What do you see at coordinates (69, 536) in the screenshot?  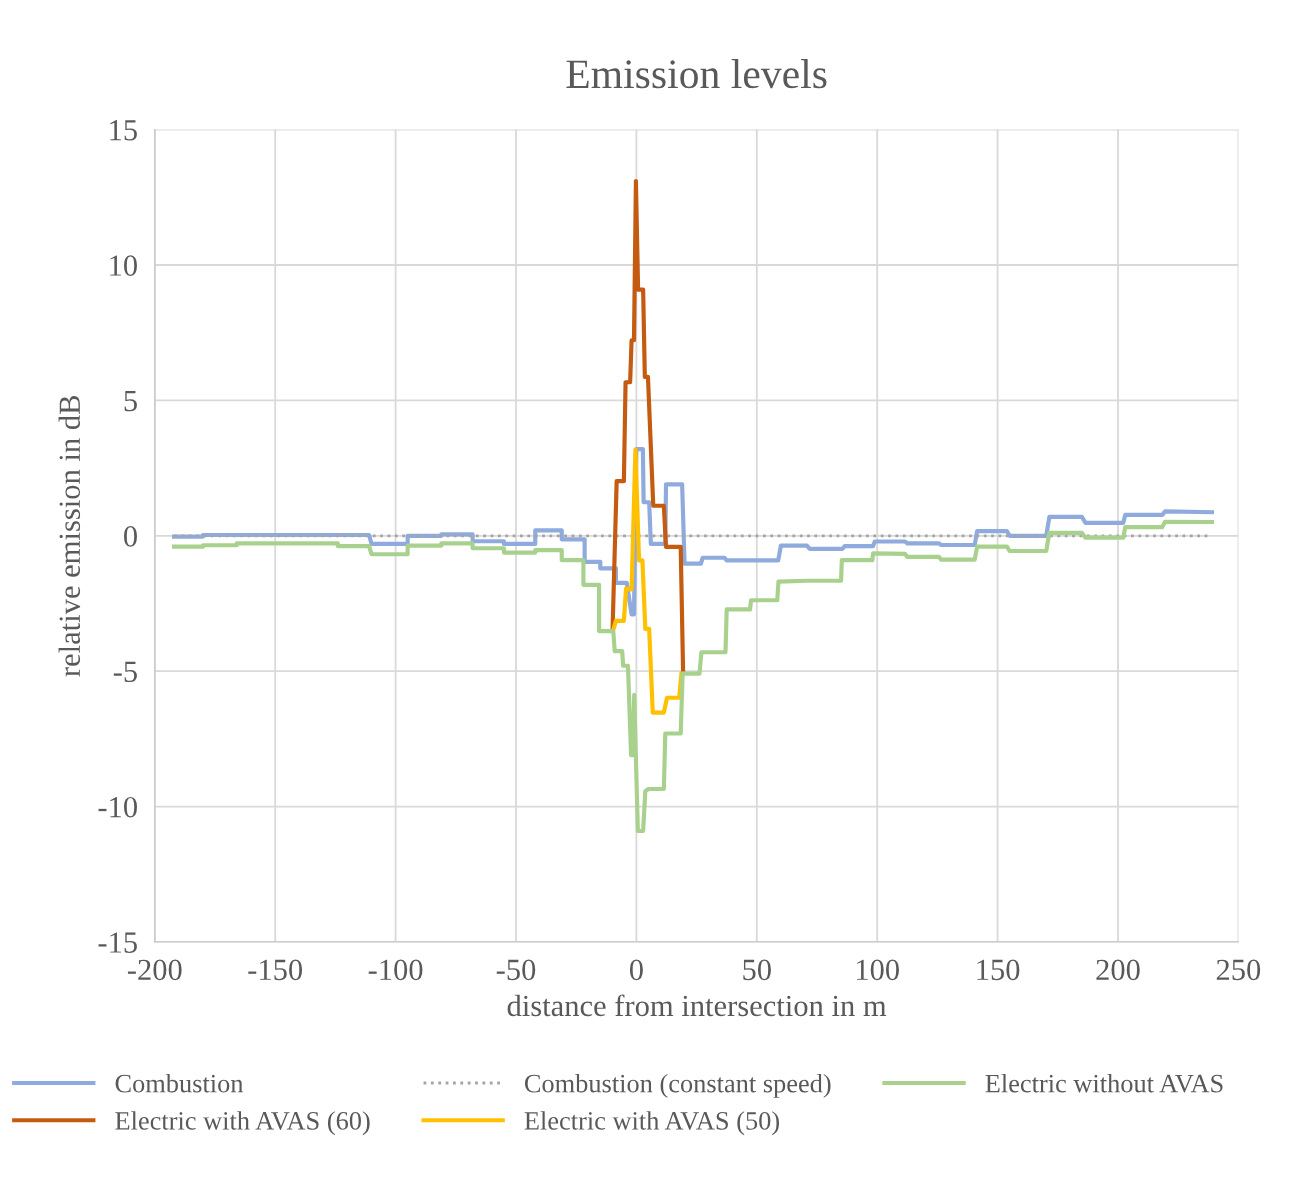 I see `y-axis-title: relative emission in dB` at bounding box center [69, 536].